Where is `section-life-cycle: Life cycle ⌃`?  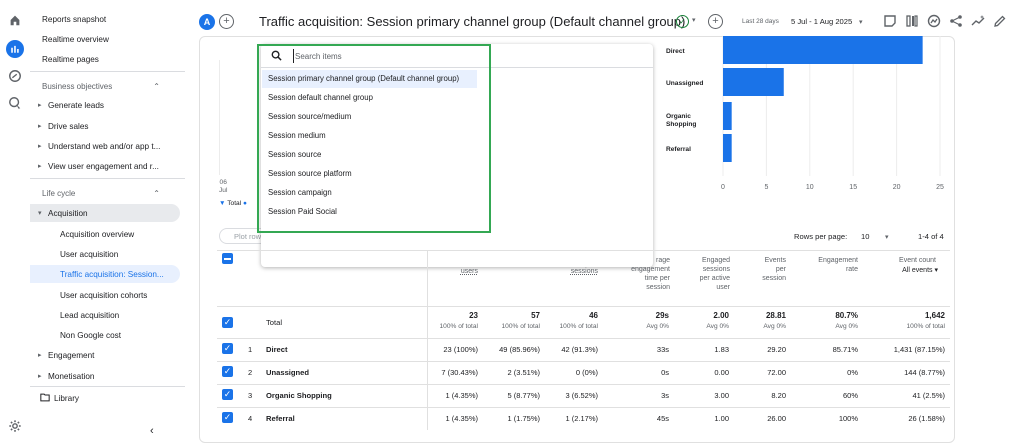 section-life-cycle: Life cycle ⌃ is located at coordinates (105, 193).